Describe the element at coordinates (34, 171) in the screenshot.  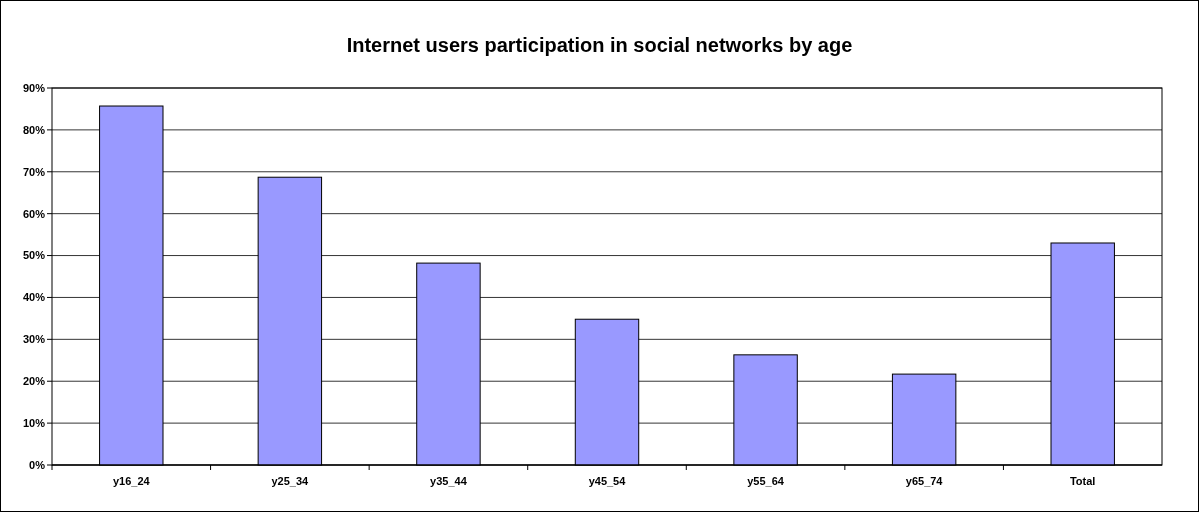
I see `y-tick-label: 70%` at that location.